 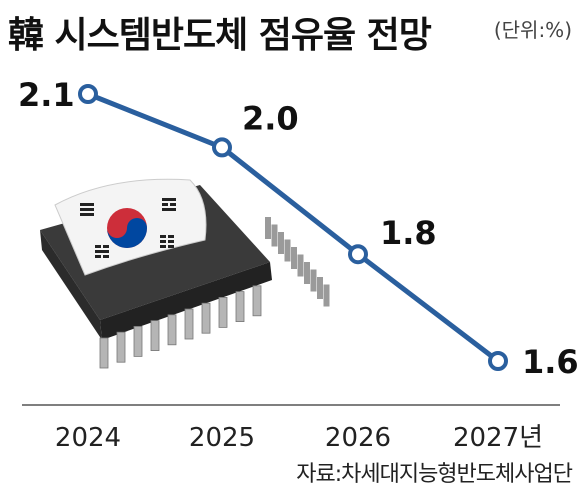 What do you see at coordinates (222, 438) in the screenshot?
I see `x-tick-label: 2025` at bounding box center [222, 438].